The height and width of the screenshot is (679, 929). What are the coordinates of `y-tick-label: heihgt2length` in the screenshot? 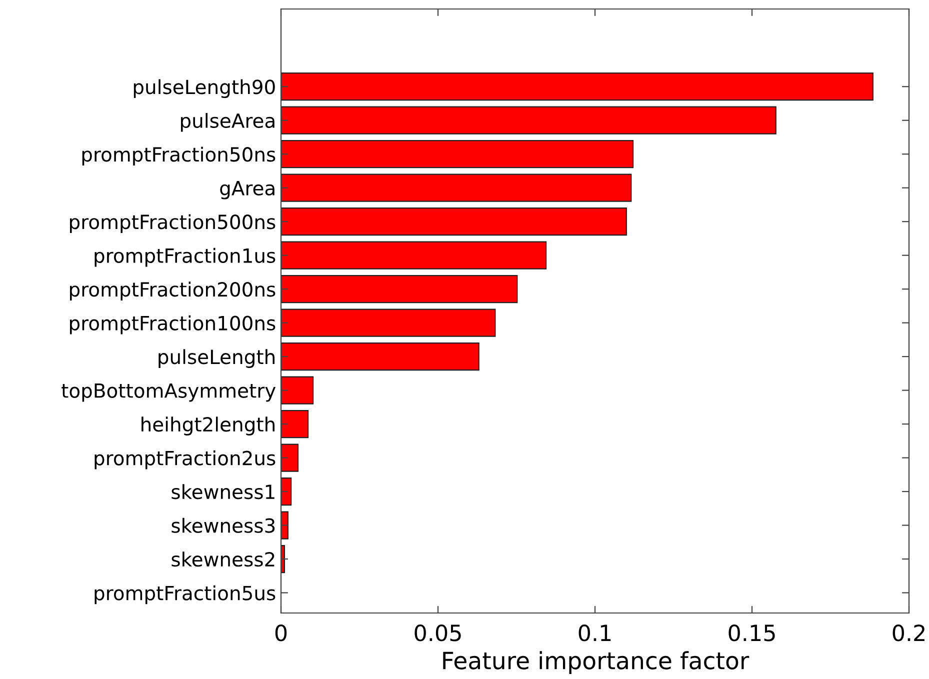 It's located at (208, 426).